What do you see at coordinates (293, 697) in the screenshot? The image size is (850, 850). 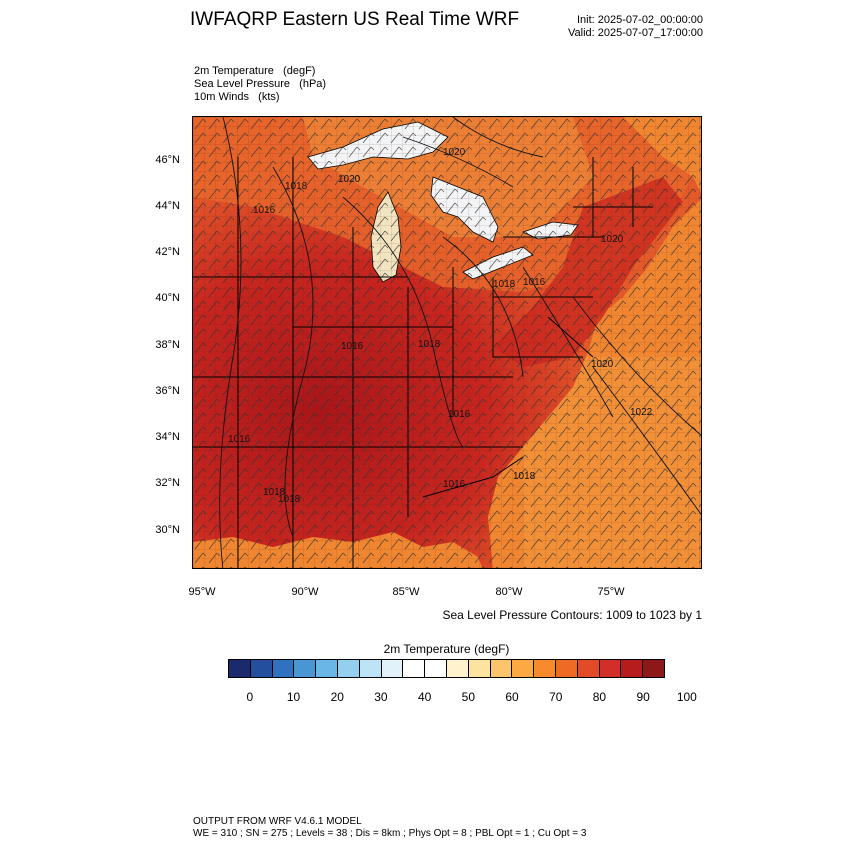 I see `colorbar-label: 10` at bounding box center [293, 697].